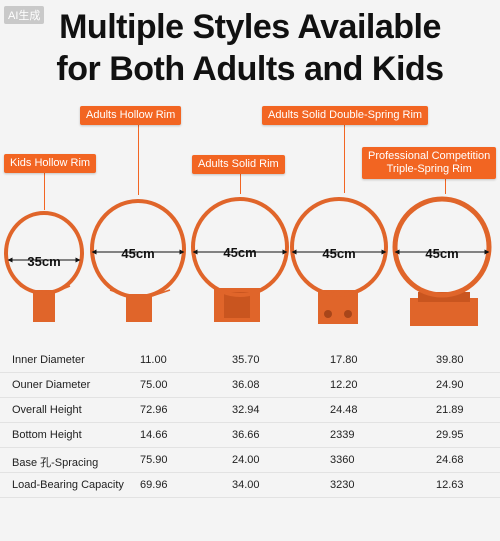  Describe the element at coordinates (342, 485) in the screenshot. I see `cell-value: 3230` at that location.